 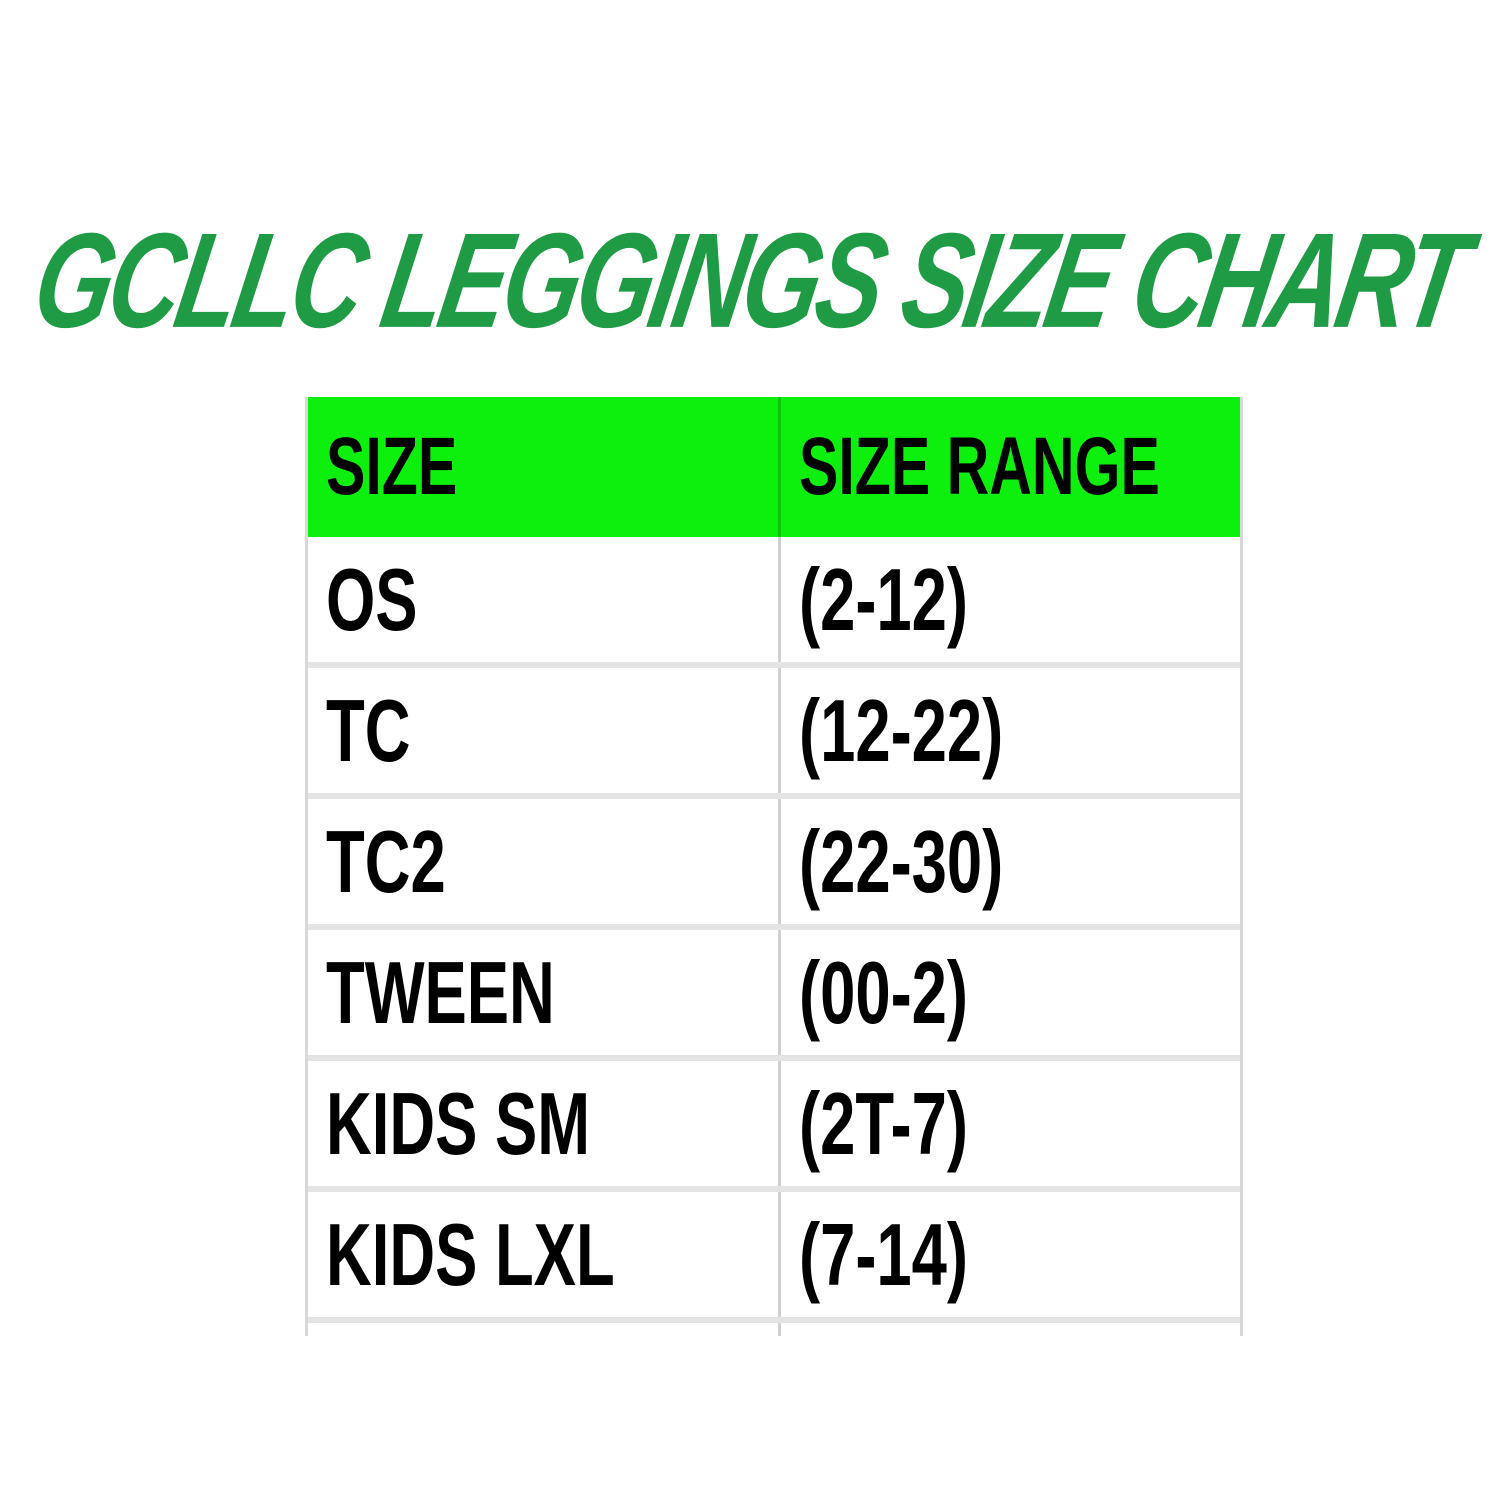 I want to click on size-value: TC, so click(x=368, y=730).